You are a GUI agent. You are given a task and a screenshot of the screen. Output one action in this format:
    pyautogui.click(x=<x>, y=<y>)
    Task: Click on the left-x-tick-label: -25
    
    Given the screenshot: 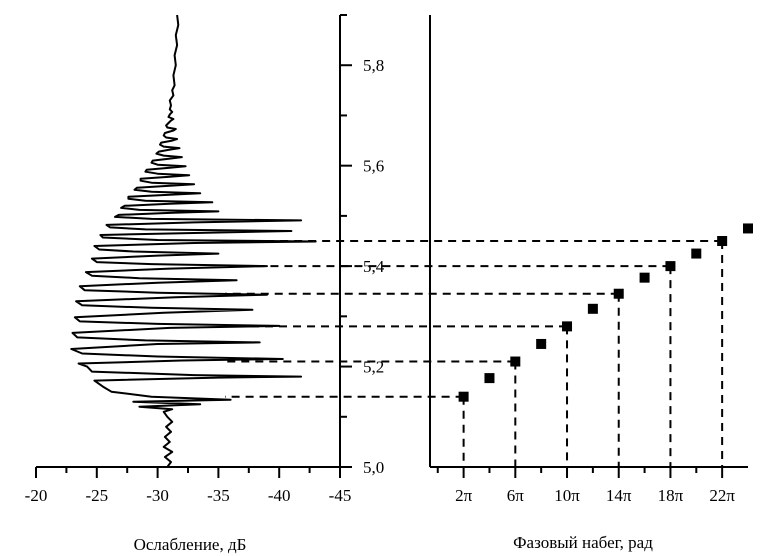 What is the action you would take?
    pyautogui.click(x=96, y=495)
    